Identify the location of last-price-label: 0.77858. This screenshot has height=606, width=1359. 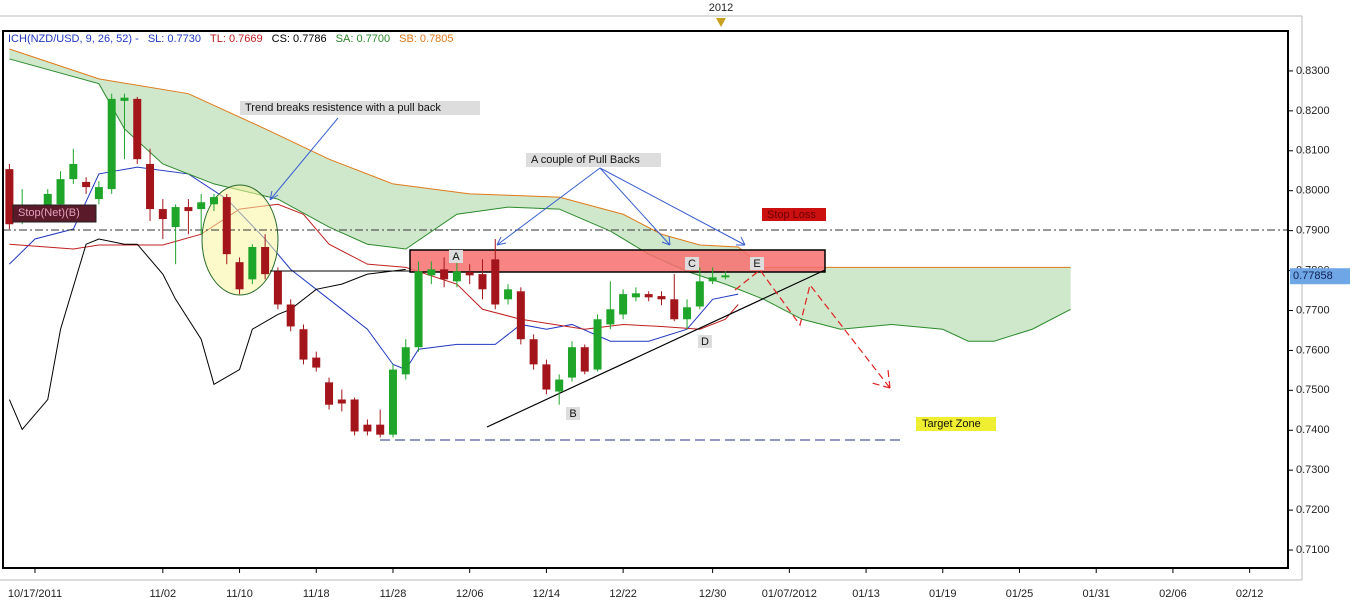
(1313, 276).